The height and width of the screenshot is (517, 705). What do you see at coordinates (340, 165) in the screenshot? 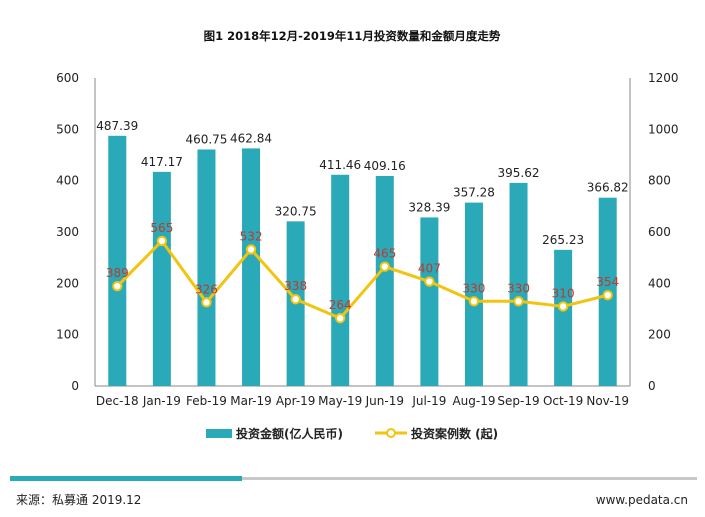
I see `bar-data-label: 411.46` at bounding box center [340, 165].